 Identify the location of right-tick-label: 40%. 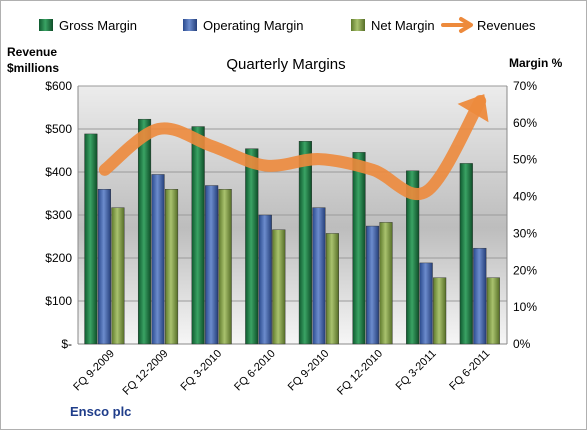
(525, 197).